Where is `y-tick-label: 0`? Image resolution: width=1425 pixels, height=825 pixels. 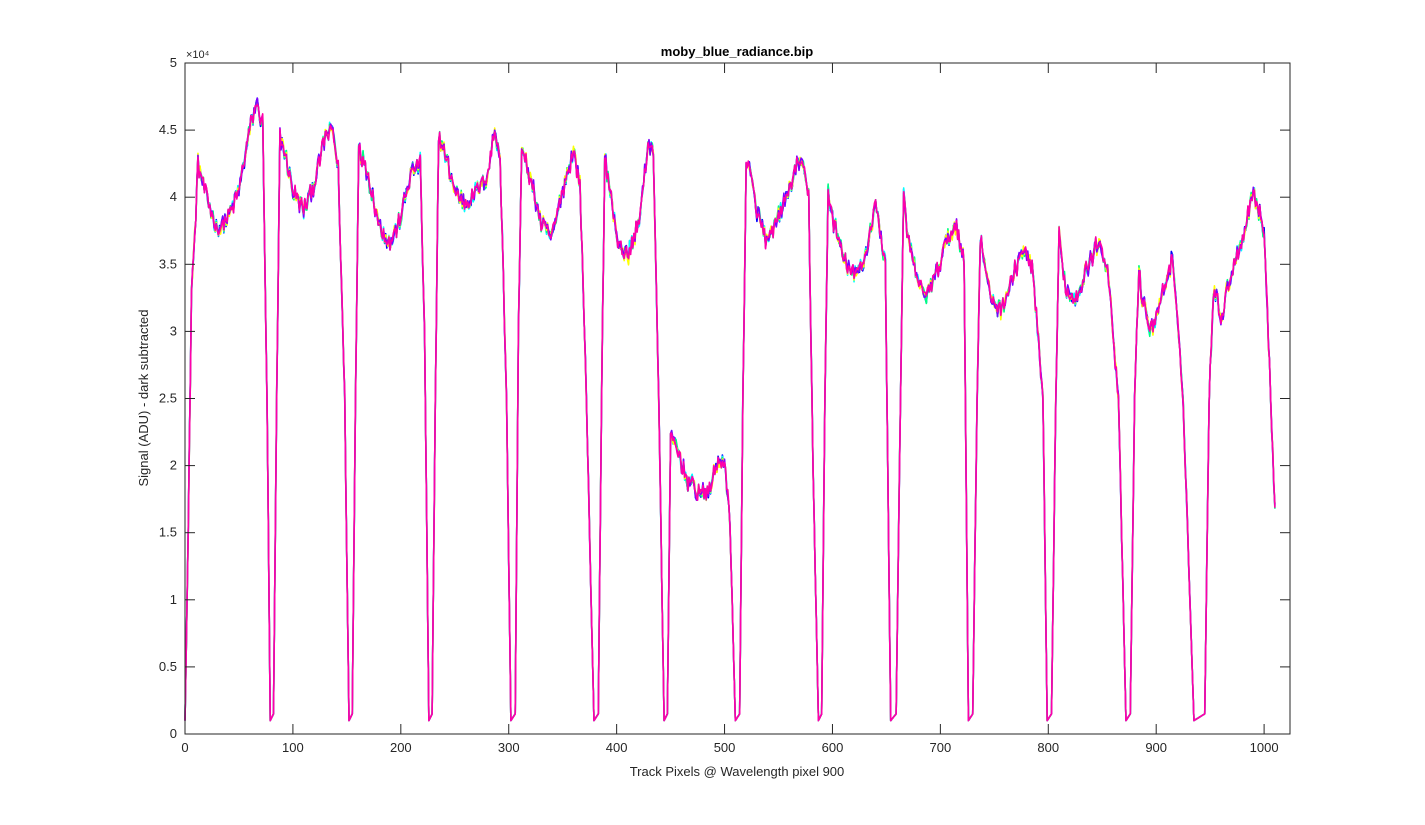
y-tick-label: 0 is located at coordinates (173, 733).